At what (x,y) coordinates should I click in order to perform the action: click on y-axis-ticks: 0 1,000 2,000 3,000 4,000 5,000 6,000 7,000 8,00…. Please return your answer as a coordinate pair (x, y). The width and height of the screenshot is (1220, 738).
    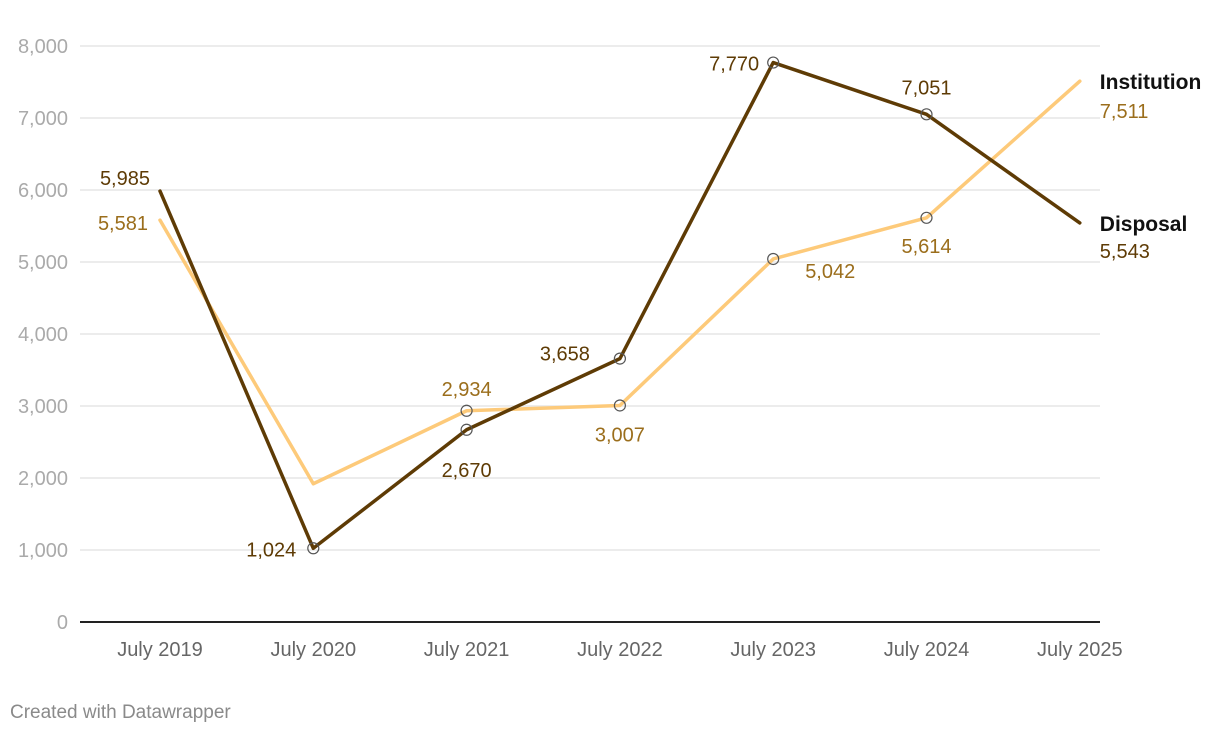
    Looking at the image, I should click on (43, 335).